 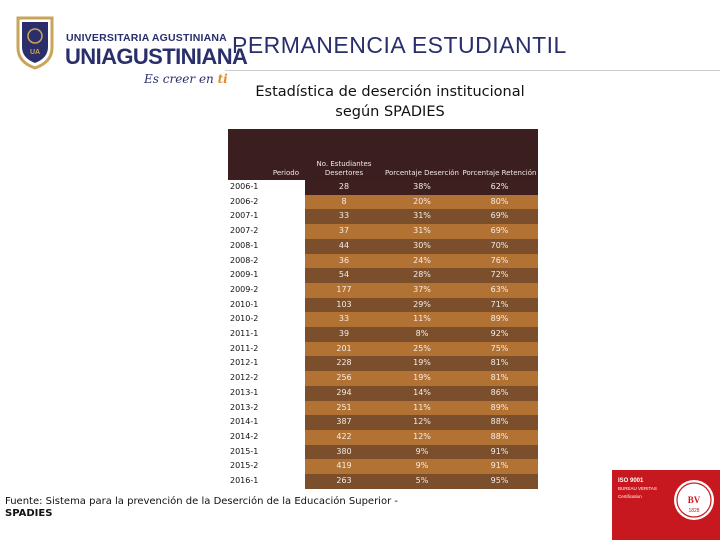 I want to click on cell-period: 2009-2, so click(x=266, y=290).